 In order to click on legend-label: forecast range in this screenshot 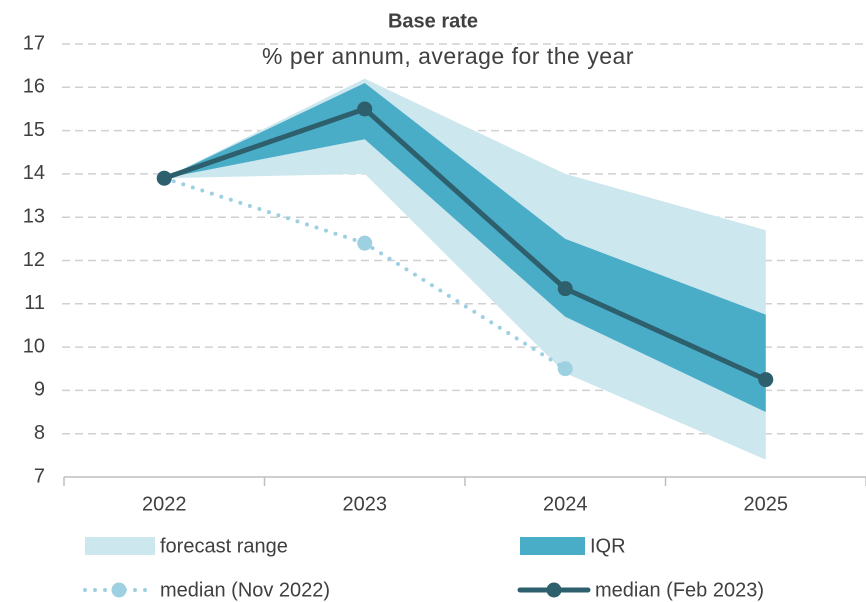, I will do `click(224, 546)`.